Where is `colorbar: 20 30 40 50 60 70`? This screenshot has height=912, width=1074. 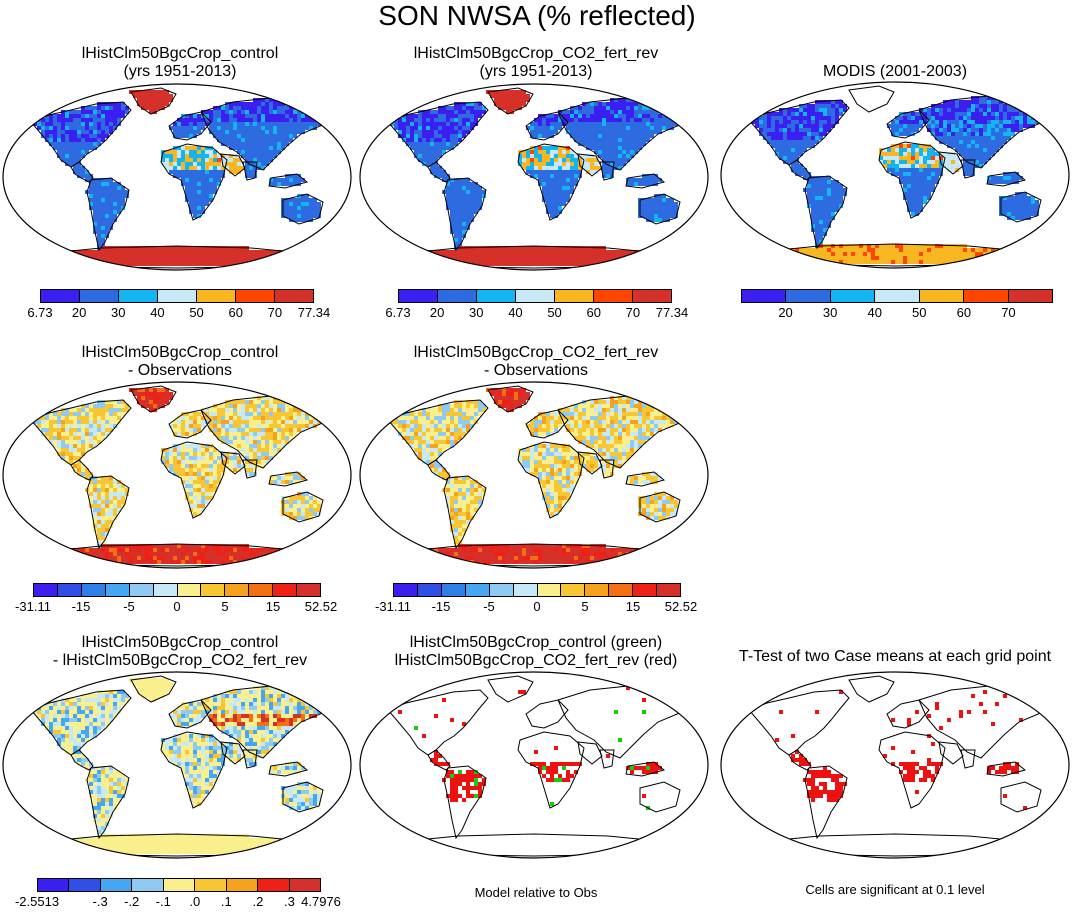 colorbar: 20 30 40 50 60 70 is located at coordinates (897, 306).